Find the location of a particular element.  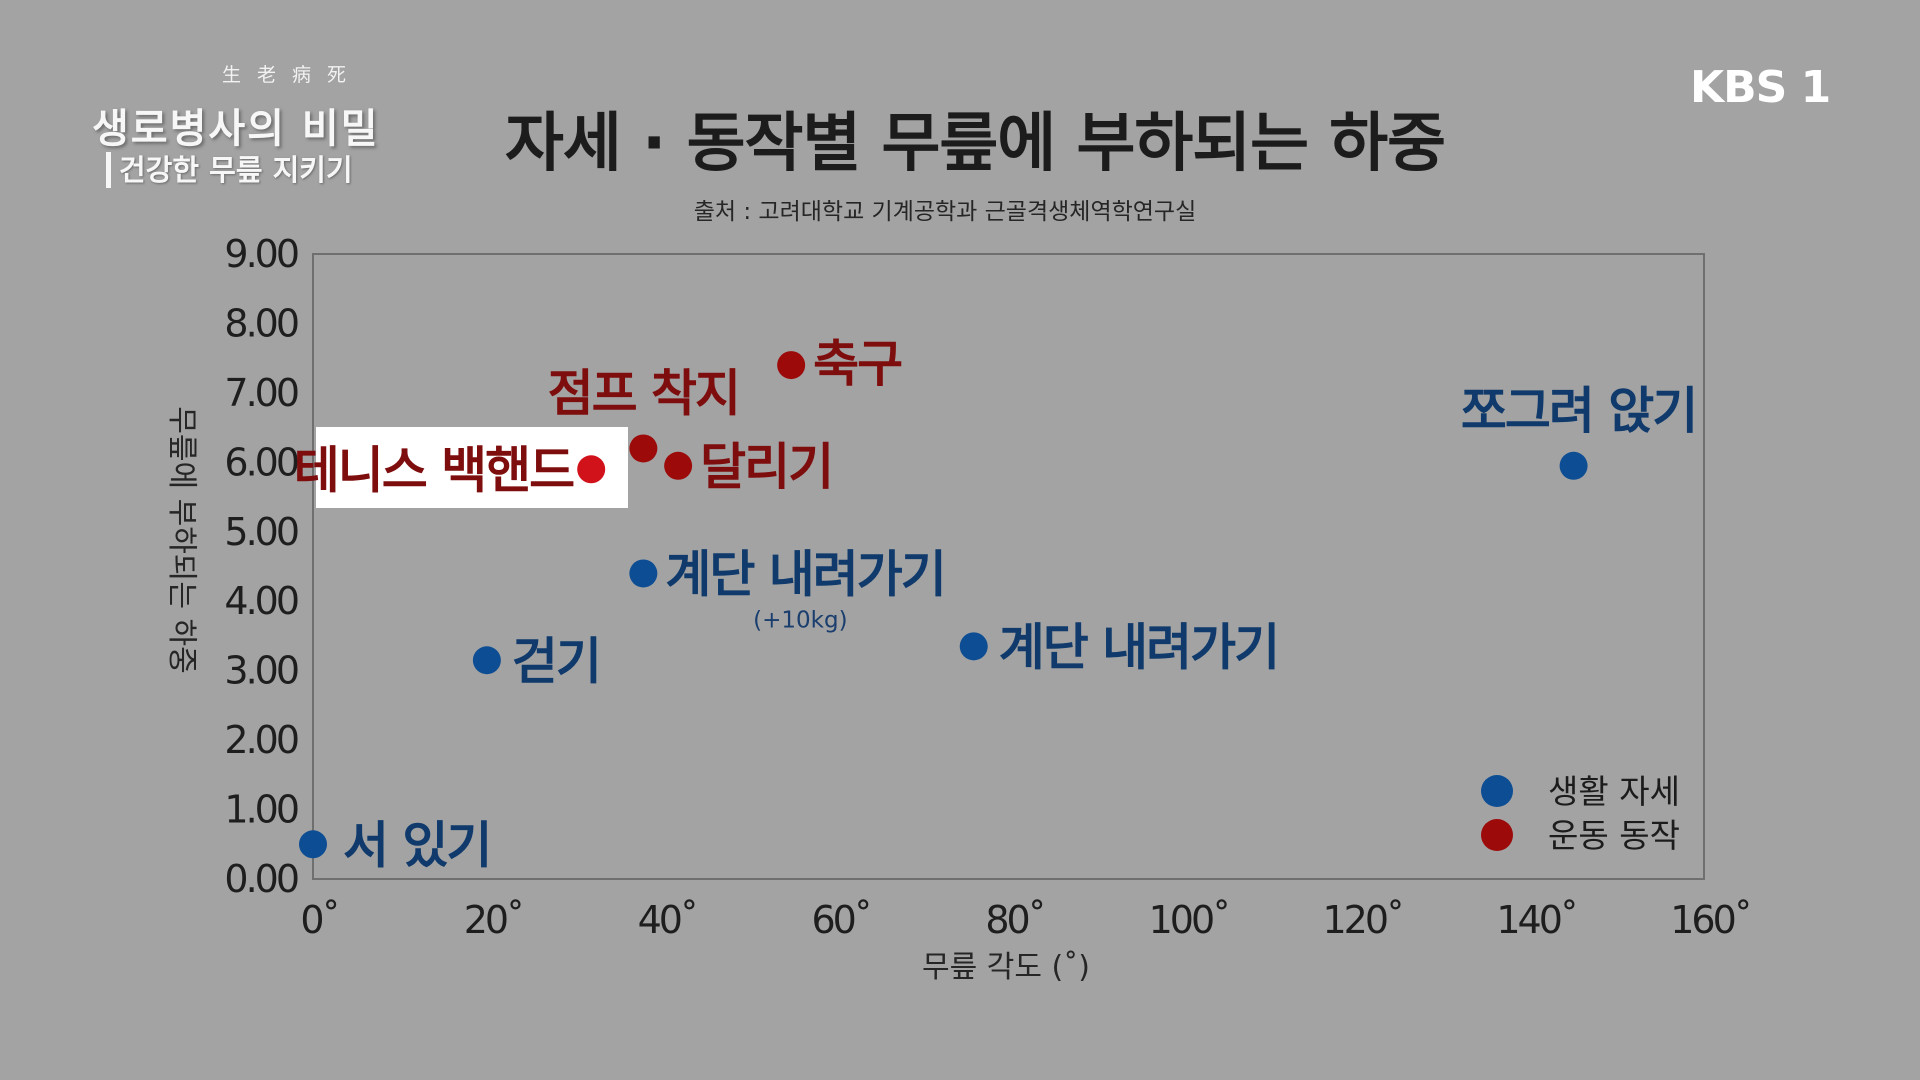

show-subtitle: 건강한 무릎 지키기 is located at coordinates (229, 170).